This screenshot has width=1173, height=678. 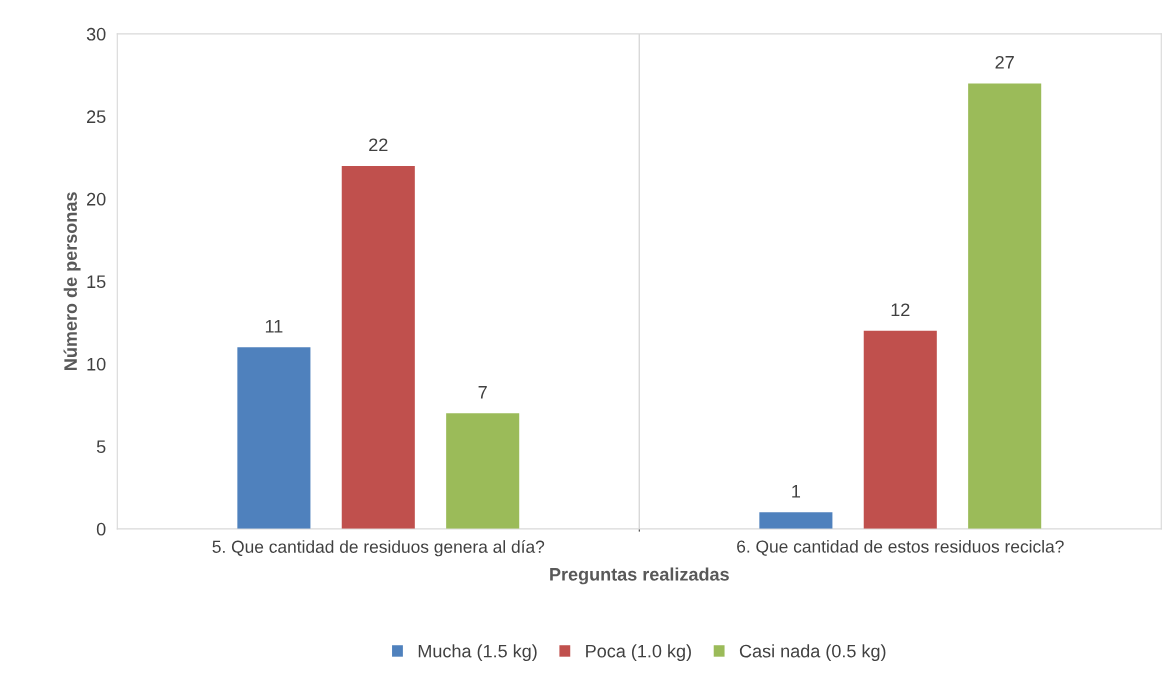 What do you see at coordinates (96, 34) in the screenshot?
I see `y-tick-label: 30` at bounding box center [96, 34].